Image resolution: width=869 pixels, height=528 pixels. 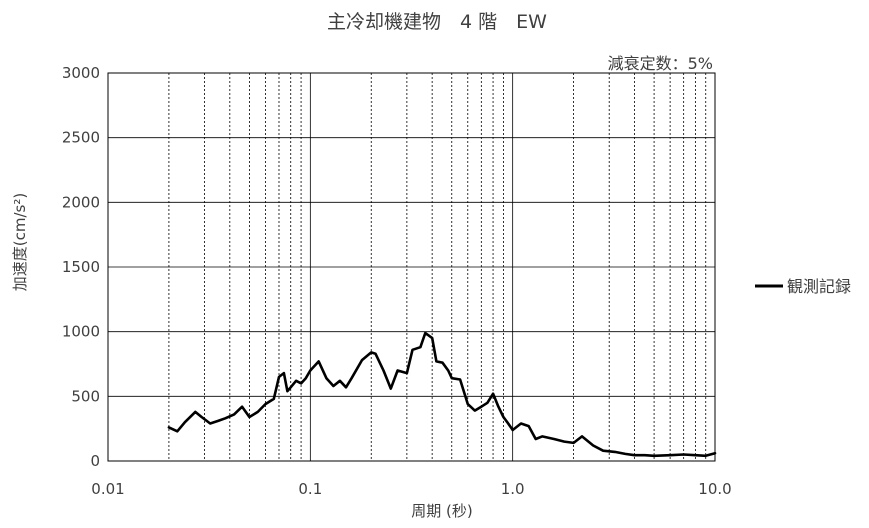 I want to click on y-tick-label: 2000, so click(x=81, y=202).